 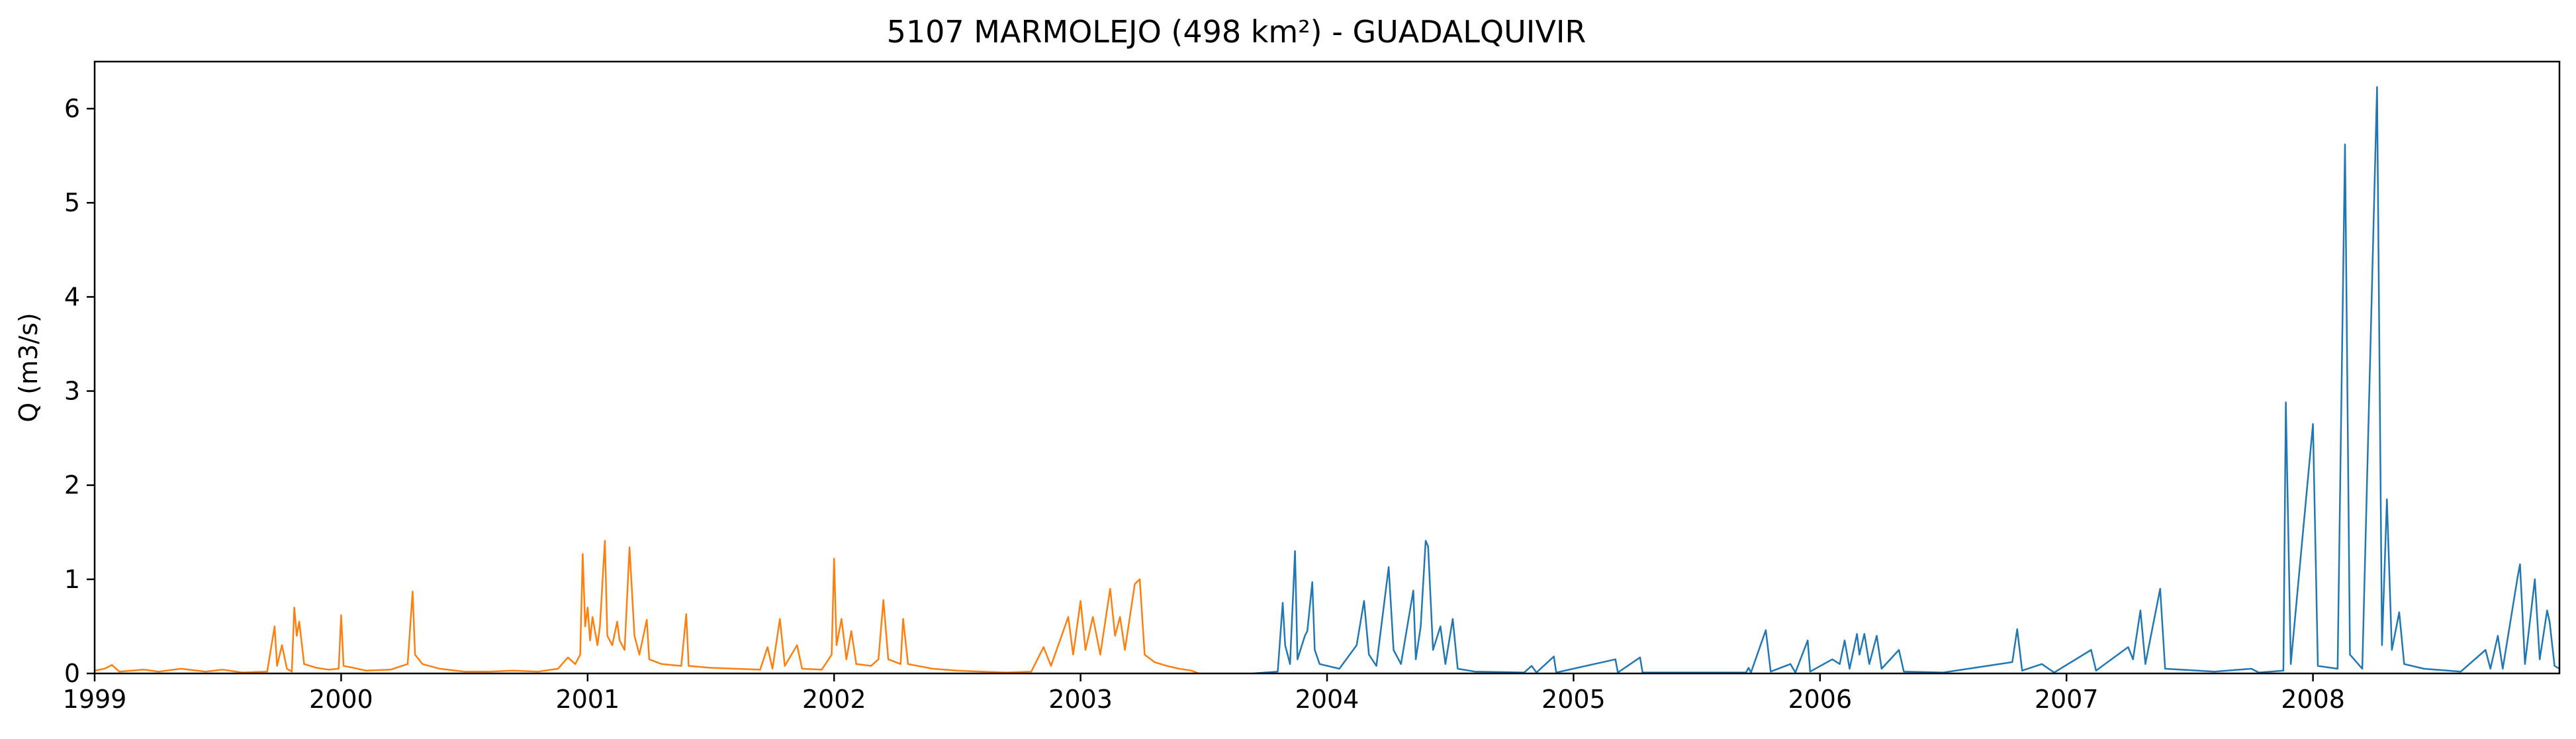 I want to click on x-tick-label: 2000, so click(x=341, y=699).